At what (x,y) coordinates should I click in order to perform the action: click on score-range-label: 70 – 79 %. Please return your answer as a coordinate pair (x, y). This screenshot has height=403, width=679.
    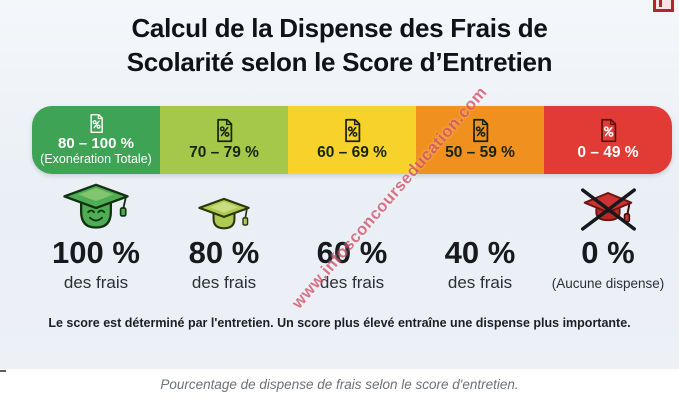
    Looking at the image, I should click on (224, 153).